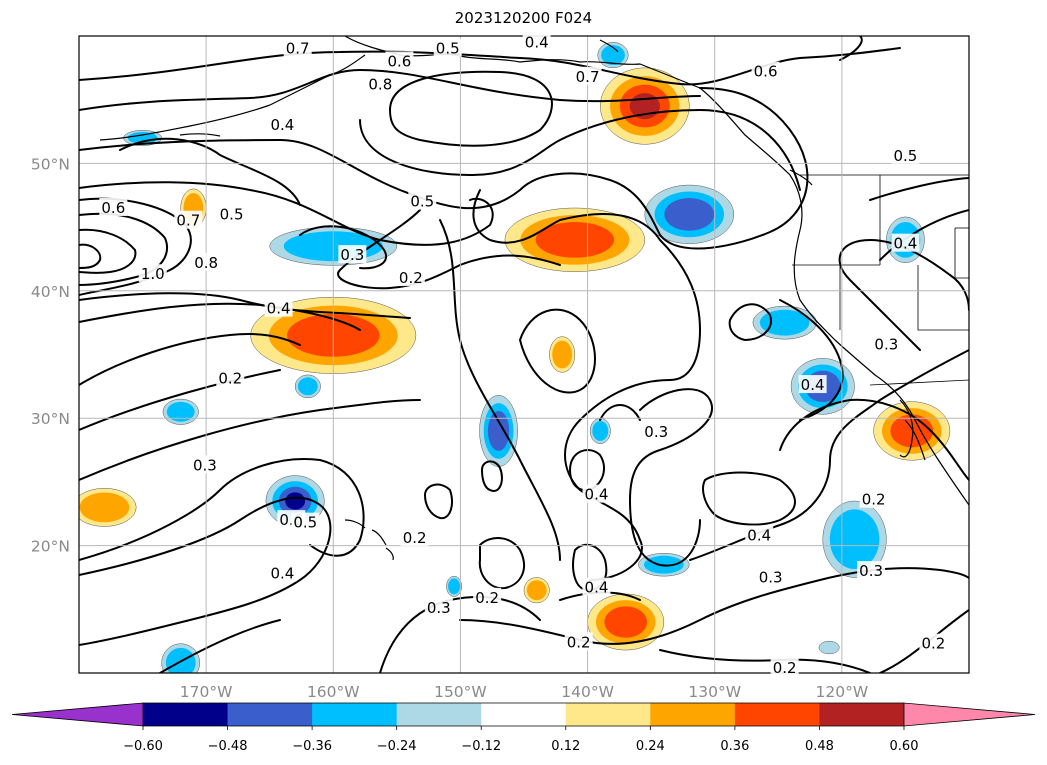 The image size is (1047, 765). Describe the element at coordinates (312, 746) in the screenshot. I see `colorbar-tick-label: −0.36` at that location.